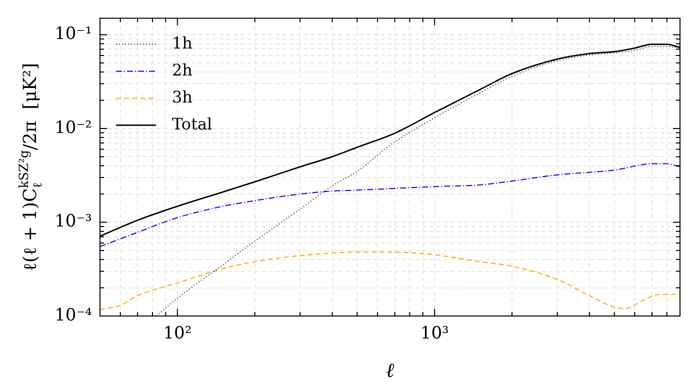 The height and width of the screenshot is (390, 690). What do you see at coordinates (73, 128) in the screenshot?
I see `y-tick-label: 10⁻²` at bounding box center [73, 128].